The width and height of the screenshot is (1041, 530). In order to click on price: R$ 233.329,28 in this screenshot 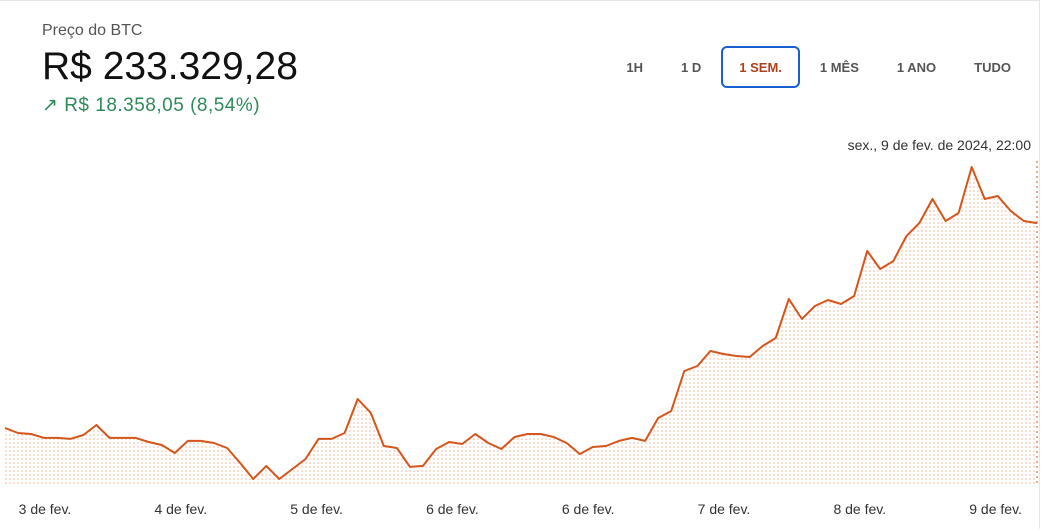, I will do `click(170, 66)`.